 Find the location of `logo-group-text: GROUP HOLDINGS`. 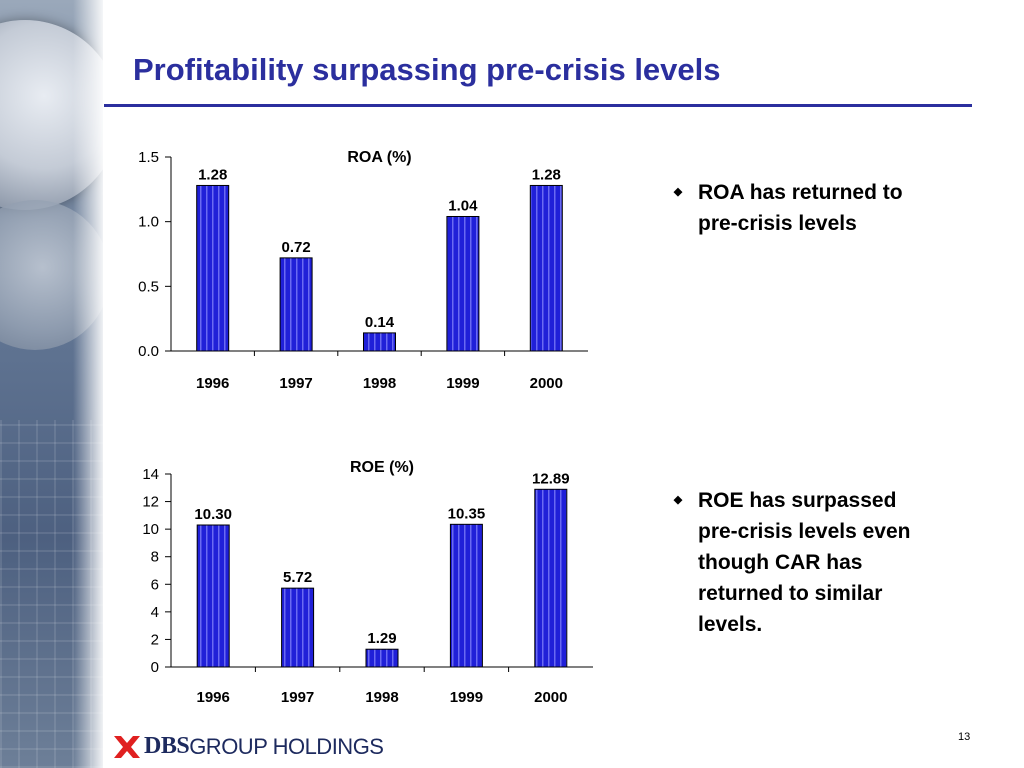

logo-group-text: GROUP HOLDINGS is located at coordinates (286, 746).